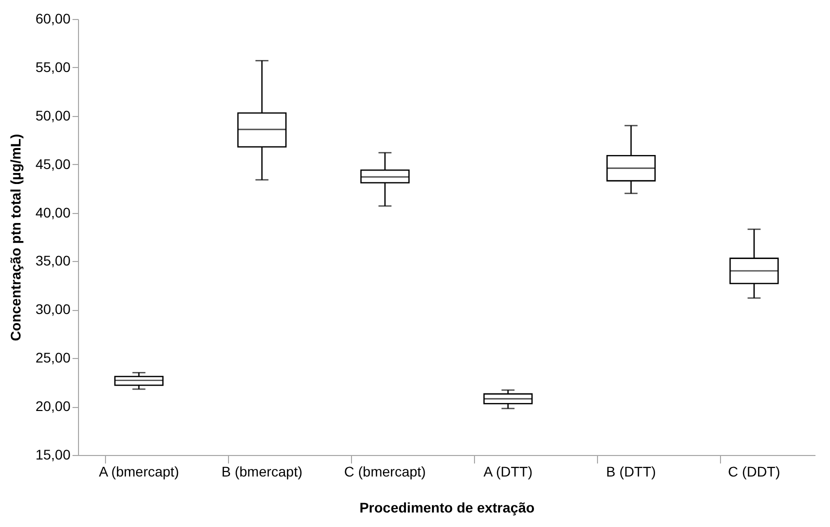 This screenshot has width=830, height=527. Describe the element at coordinates (53, 454) in the screenshot. I see `y-tick-label: 15,00` at that location.